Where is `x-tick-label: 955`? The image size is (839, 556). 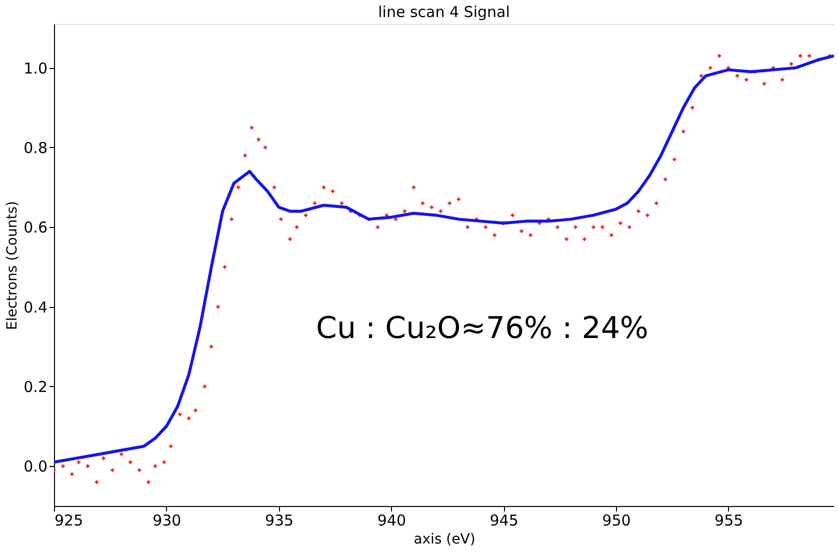 x-tick-label: 955 is located at coordinates (729, 521).